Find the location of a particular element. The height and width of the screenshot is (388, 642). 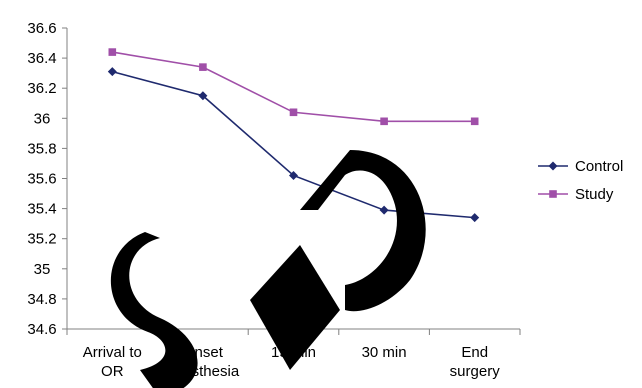

legend-entry-control: Control is located at coordinates (599, 166).